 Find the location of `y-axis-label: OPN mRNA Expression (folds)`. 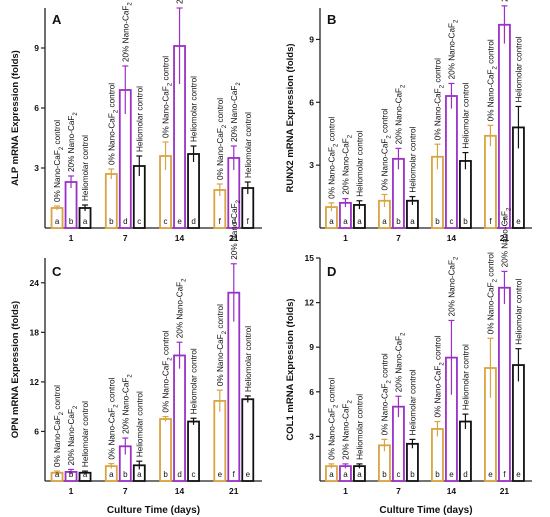

y-axis-label: OPN mRNA Expression (folds) is located at coordinates (15, 369).